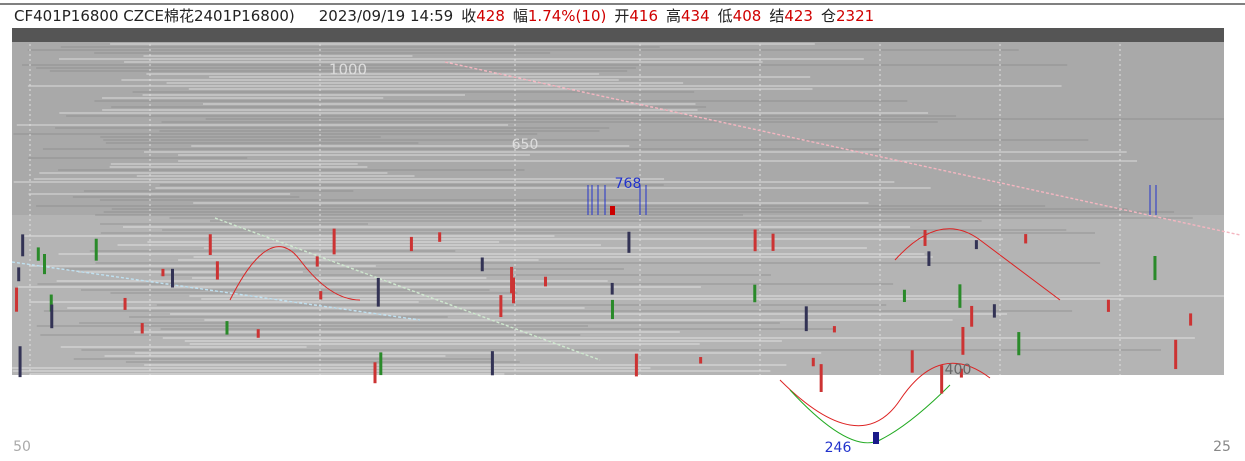  I want to click on field-label: 高, so click(673, 16).